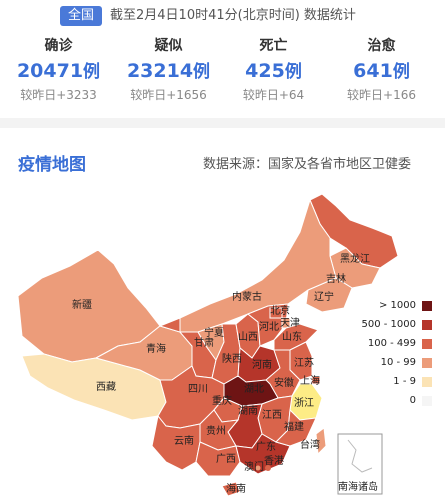  I want to click on legend-item: 10 - 99, so click(392, 362).